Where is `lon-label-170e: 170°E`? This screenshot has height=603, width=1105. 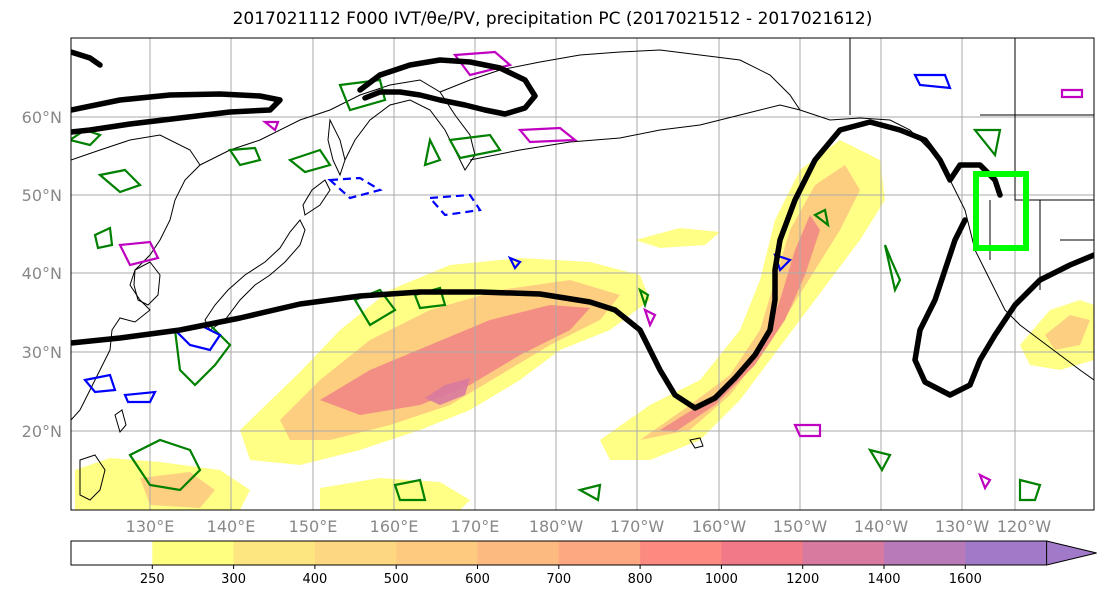
lon-label-170e: 170°E is located at coordinates (475, 526).